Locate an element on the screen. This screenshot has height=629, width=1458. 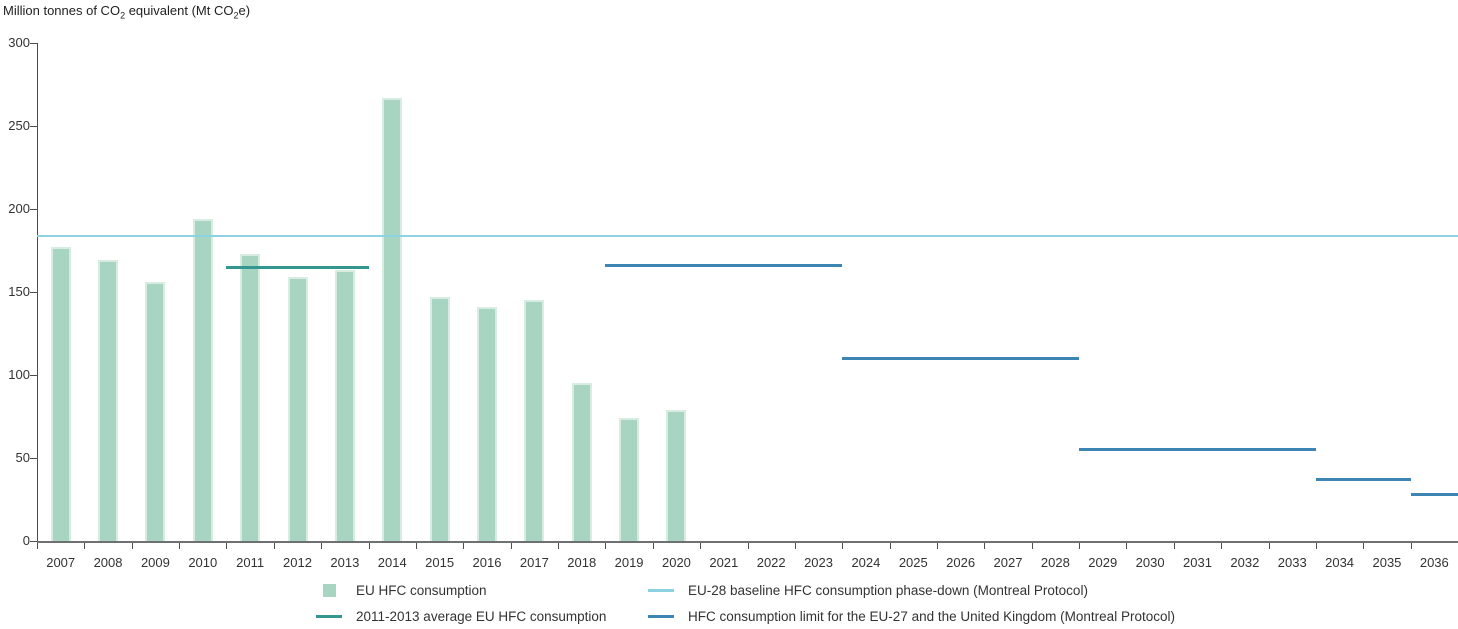
bar-2016 is located at coordinates (486, 423).